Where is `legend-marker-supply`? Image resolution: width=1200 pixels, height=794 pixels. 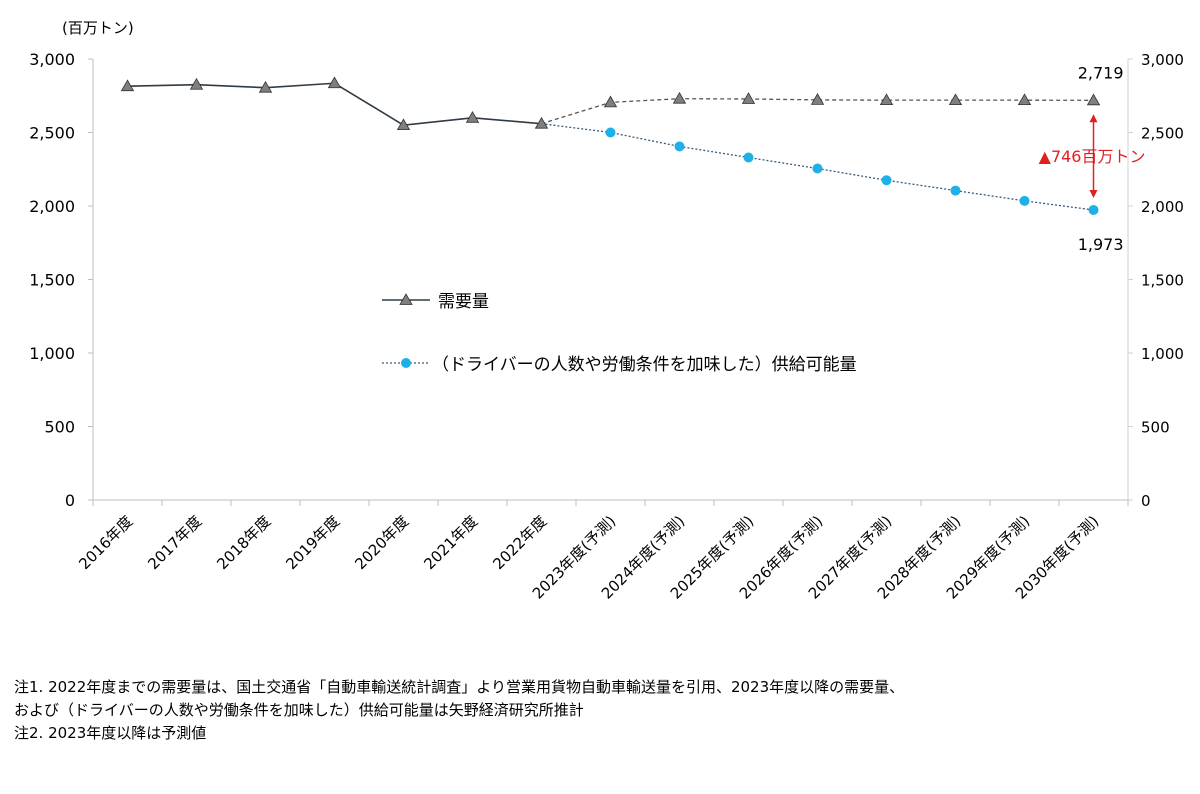
legend-marker-supply is located at coordinates (406, 363).